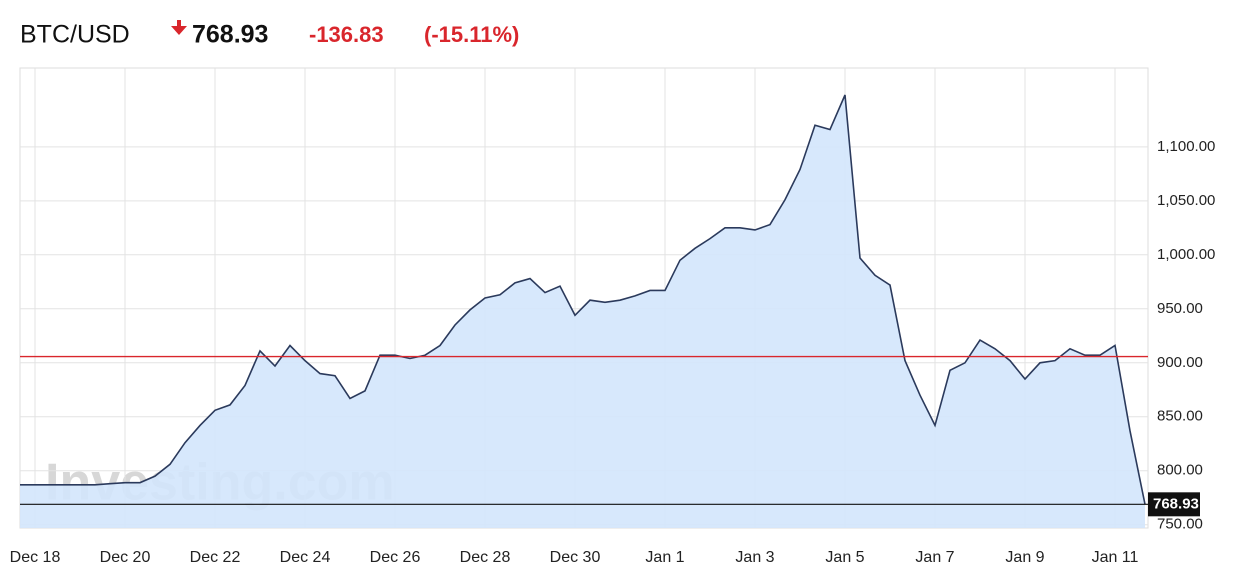 The width and height of the screenshot is (1250, 580). I want to click on x-tick-label: Dec 18, so click(35, 557).